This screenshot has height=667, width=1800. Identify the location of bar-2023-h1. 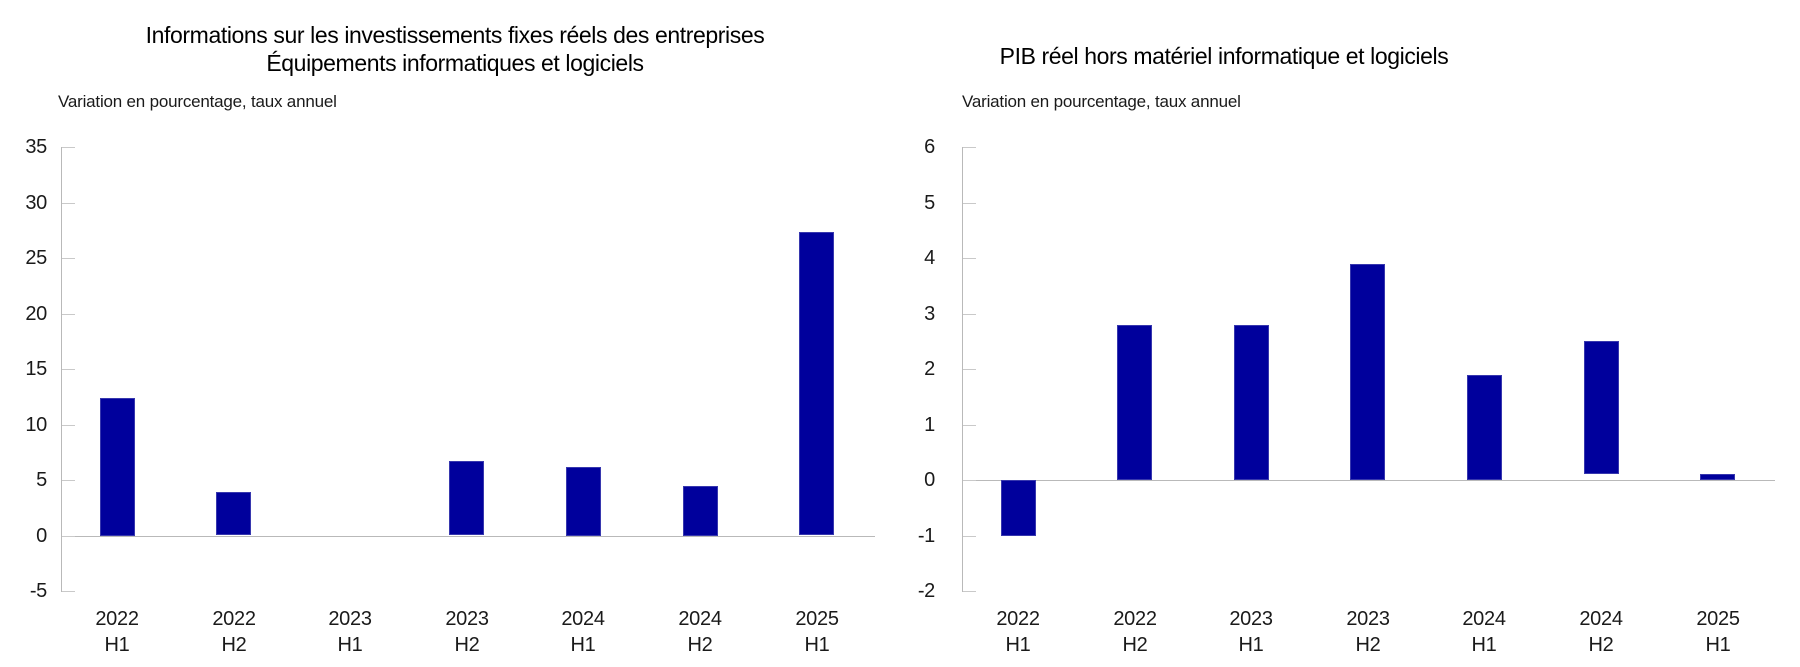
(1251, 402).